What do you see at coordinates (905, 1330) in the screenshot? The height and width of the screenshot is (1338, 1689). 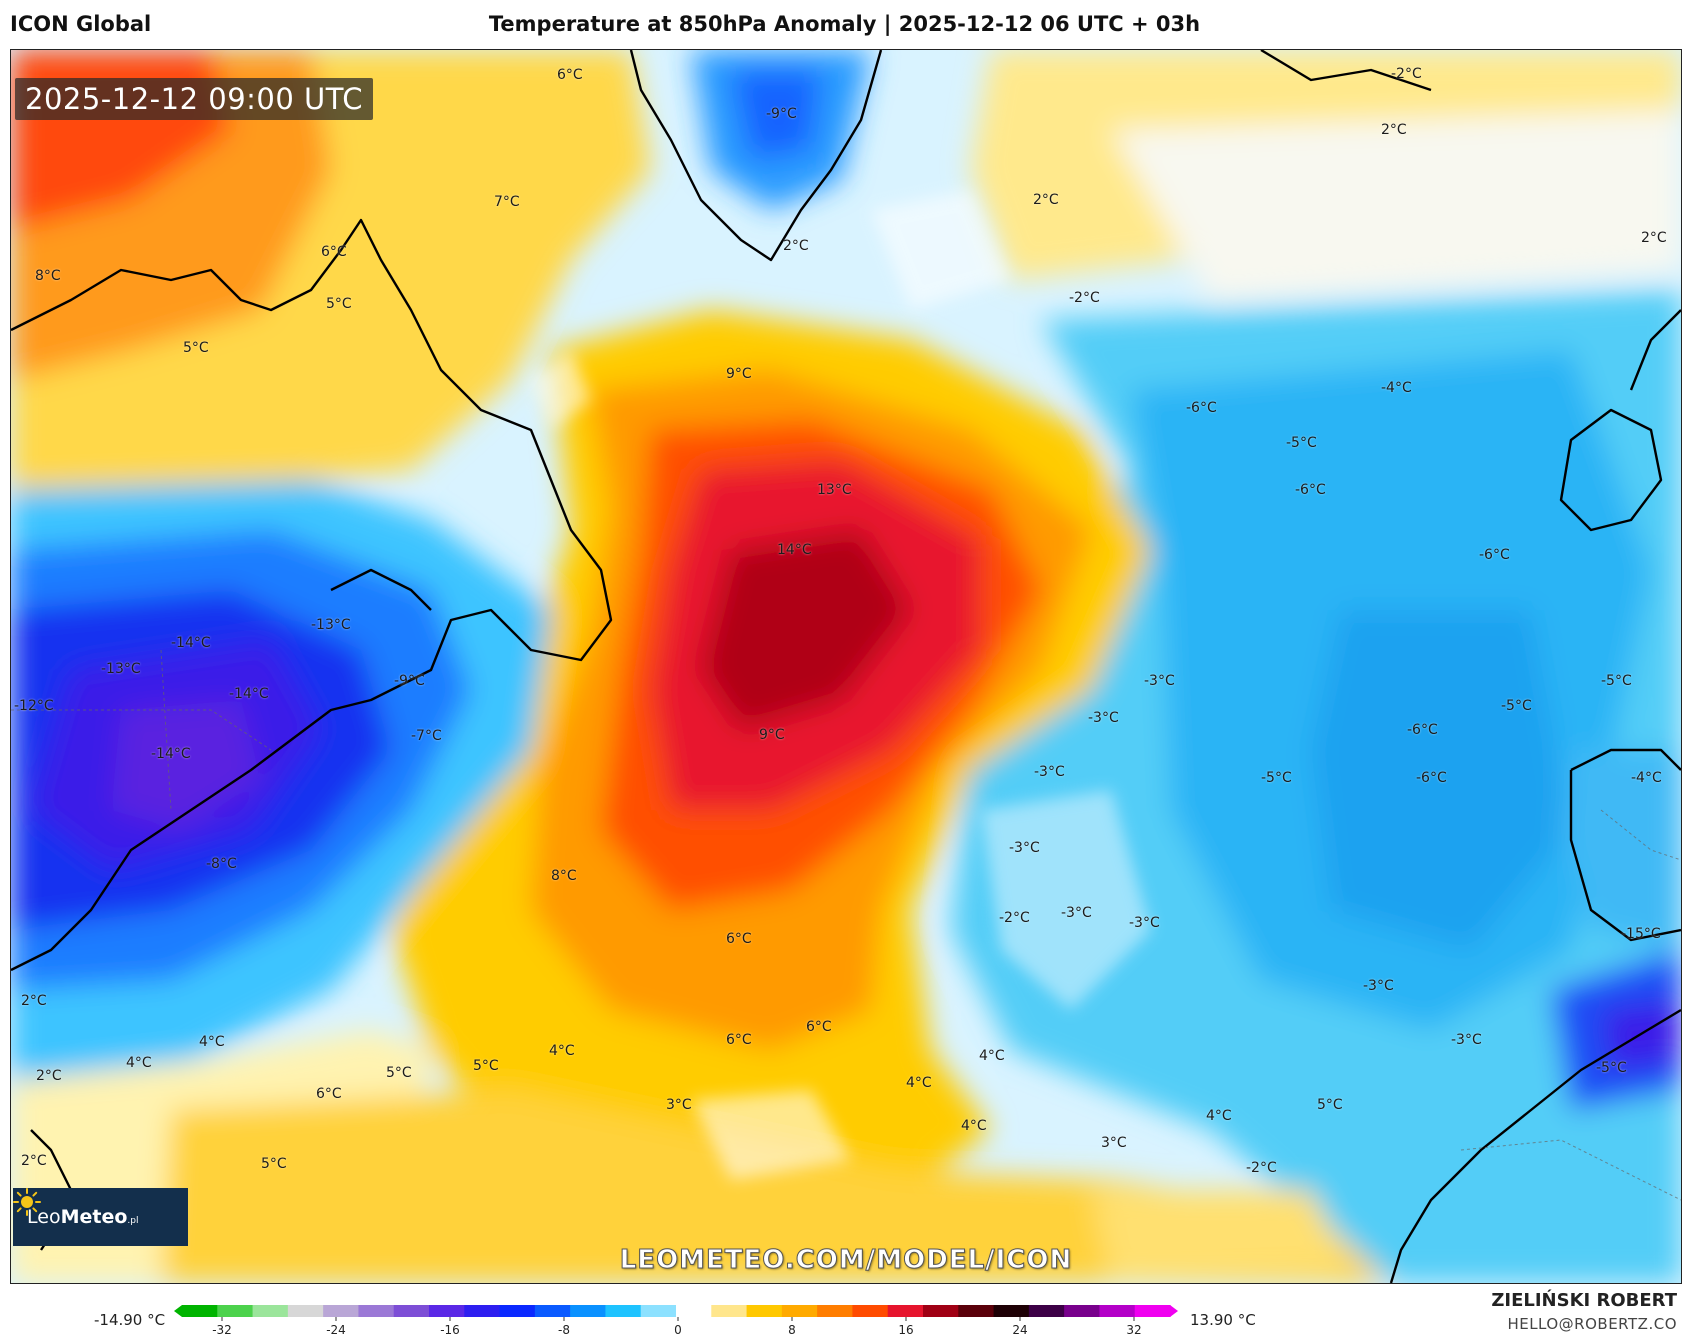 I see `colorbar-tick-label: 16` at bounding box center [905, 1330].